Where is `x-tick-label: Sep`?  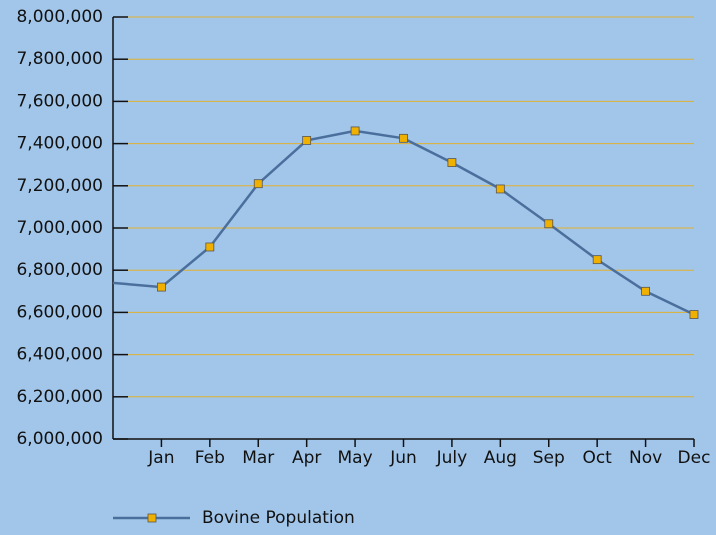
x-tick-label: Sep is located at coordinates (549, 458).